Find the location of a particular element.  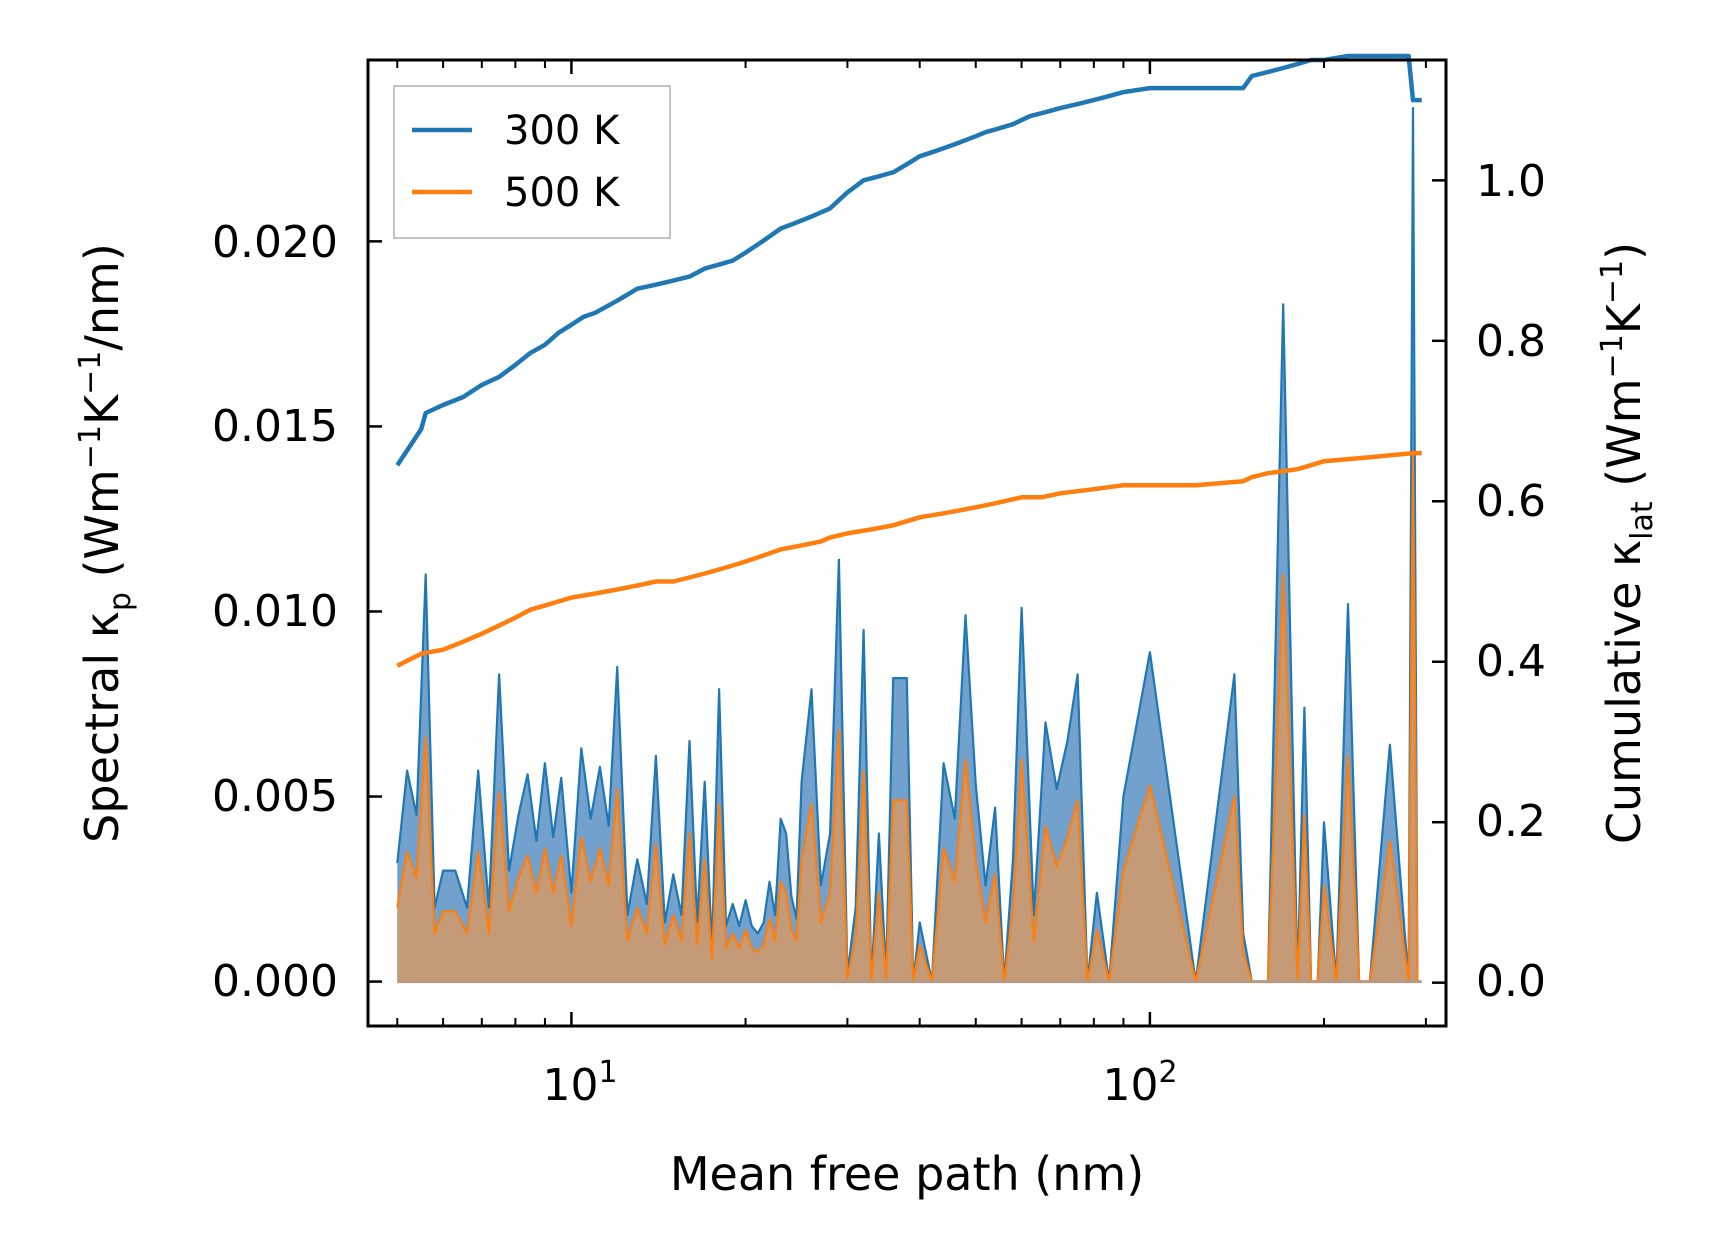

y-left-tick-label-4: 0.020 is located at coordinates (275, 242).